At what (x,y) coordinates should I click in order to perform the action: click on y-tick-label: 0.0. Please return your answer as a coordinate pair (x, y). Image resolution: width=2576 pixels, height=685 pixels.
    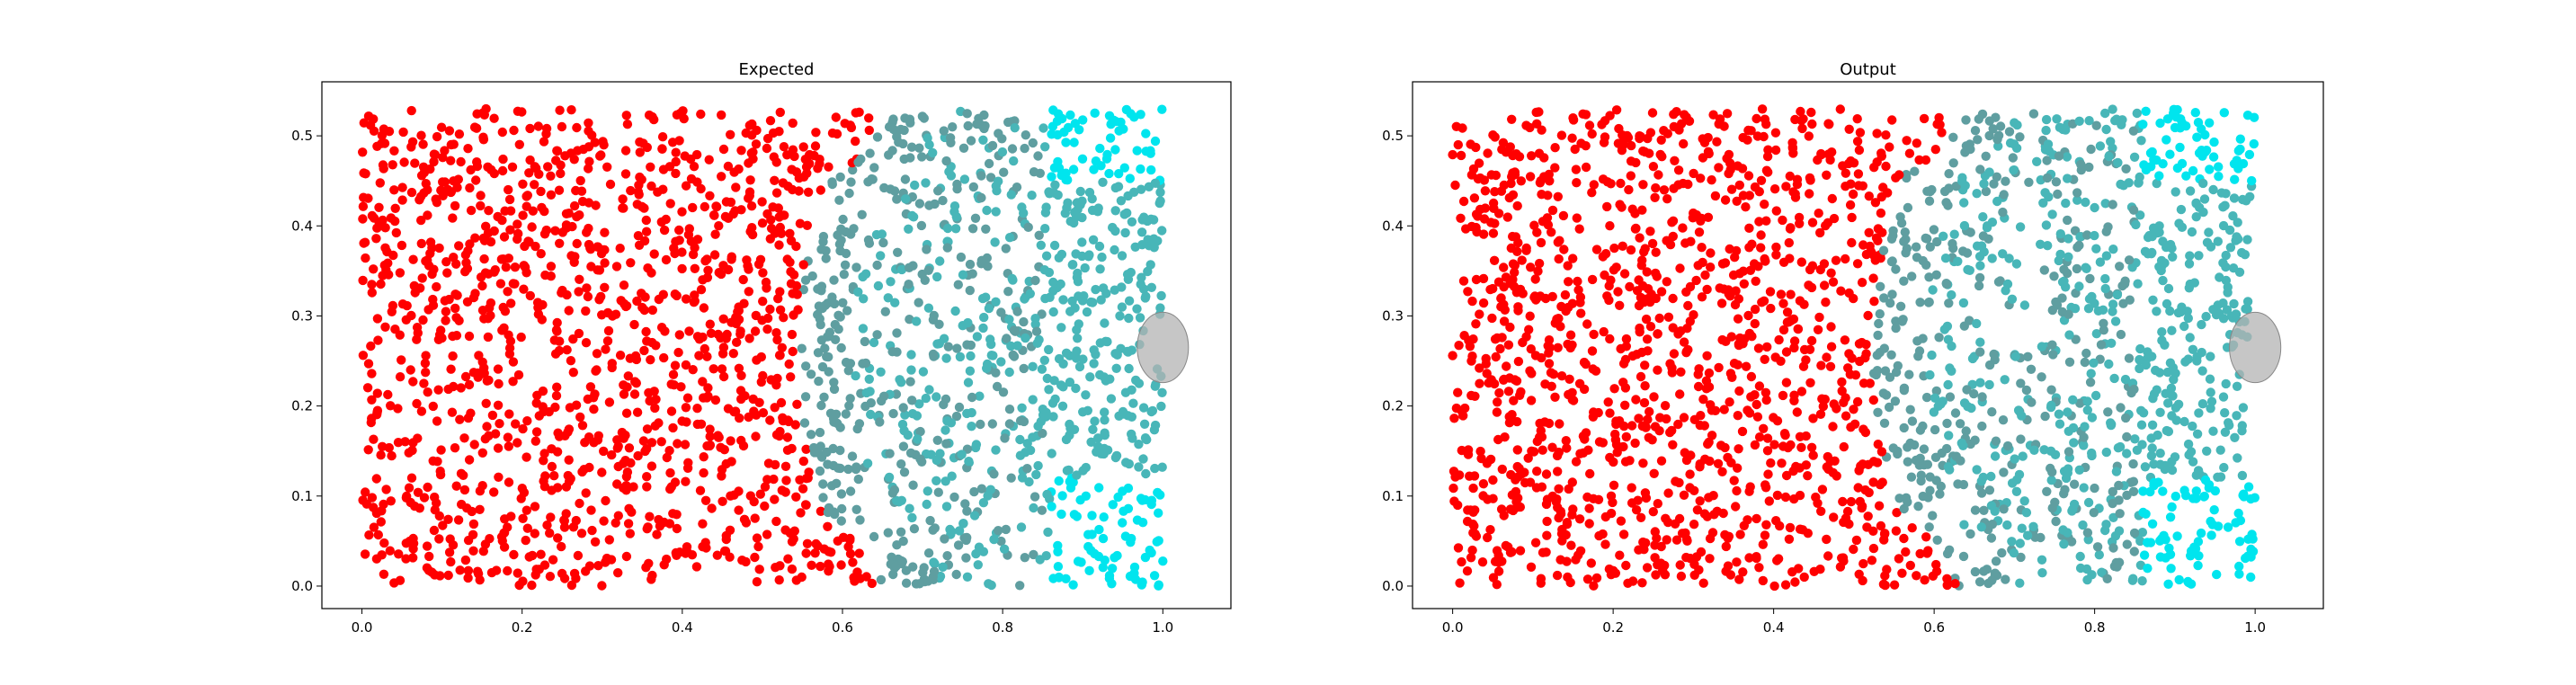
    Looking at the image, I should click on (302, 586).